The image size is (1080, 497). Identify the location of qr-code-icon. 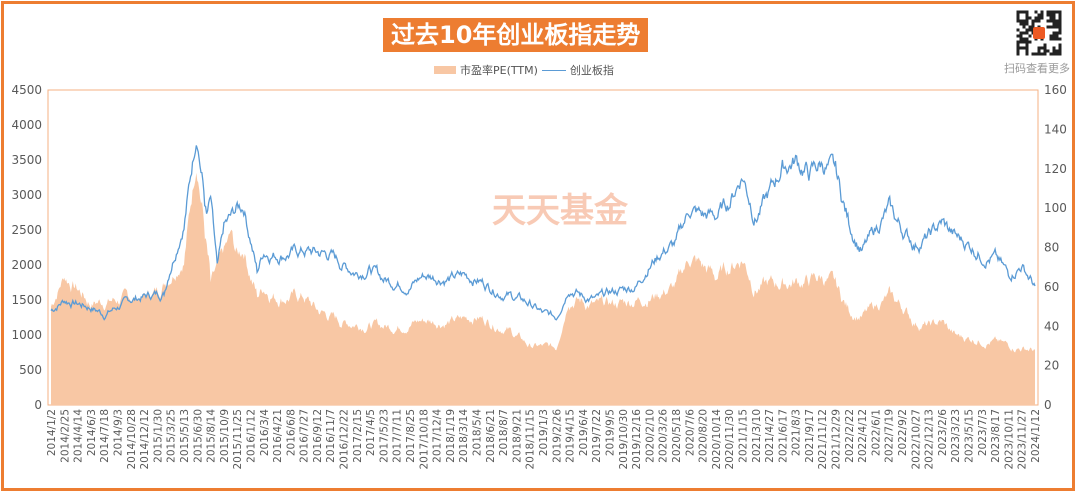
(1039, 33).